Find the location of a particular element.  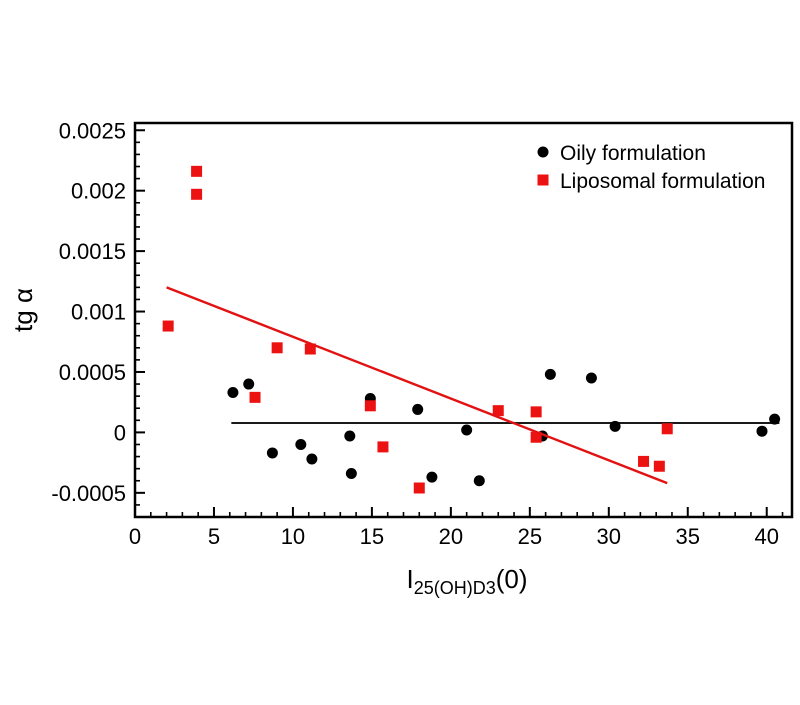

legend: Oily formulation Liposomal formulation is located at coordinates (651, 167).